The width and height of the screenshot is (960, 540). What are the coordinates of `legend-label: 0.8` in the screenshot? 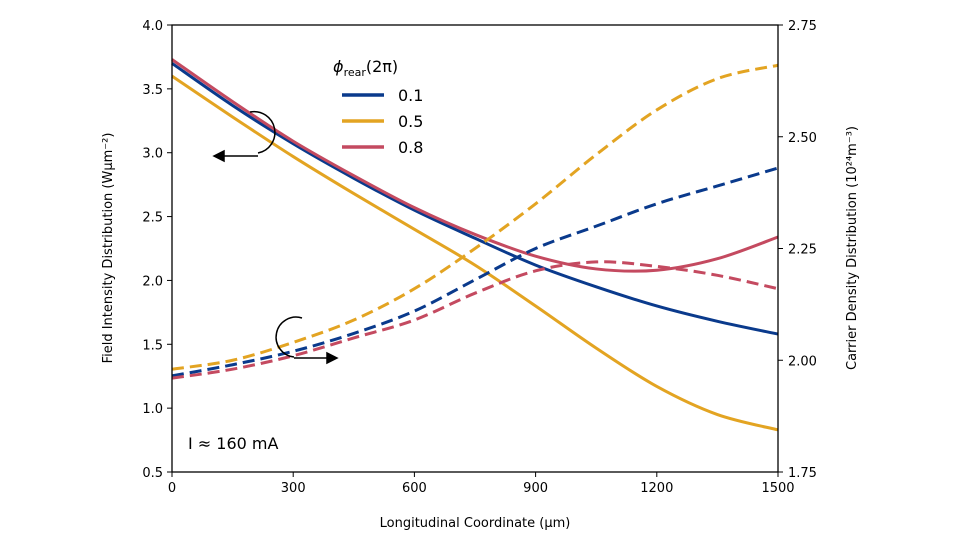 It's located at (410, 147).